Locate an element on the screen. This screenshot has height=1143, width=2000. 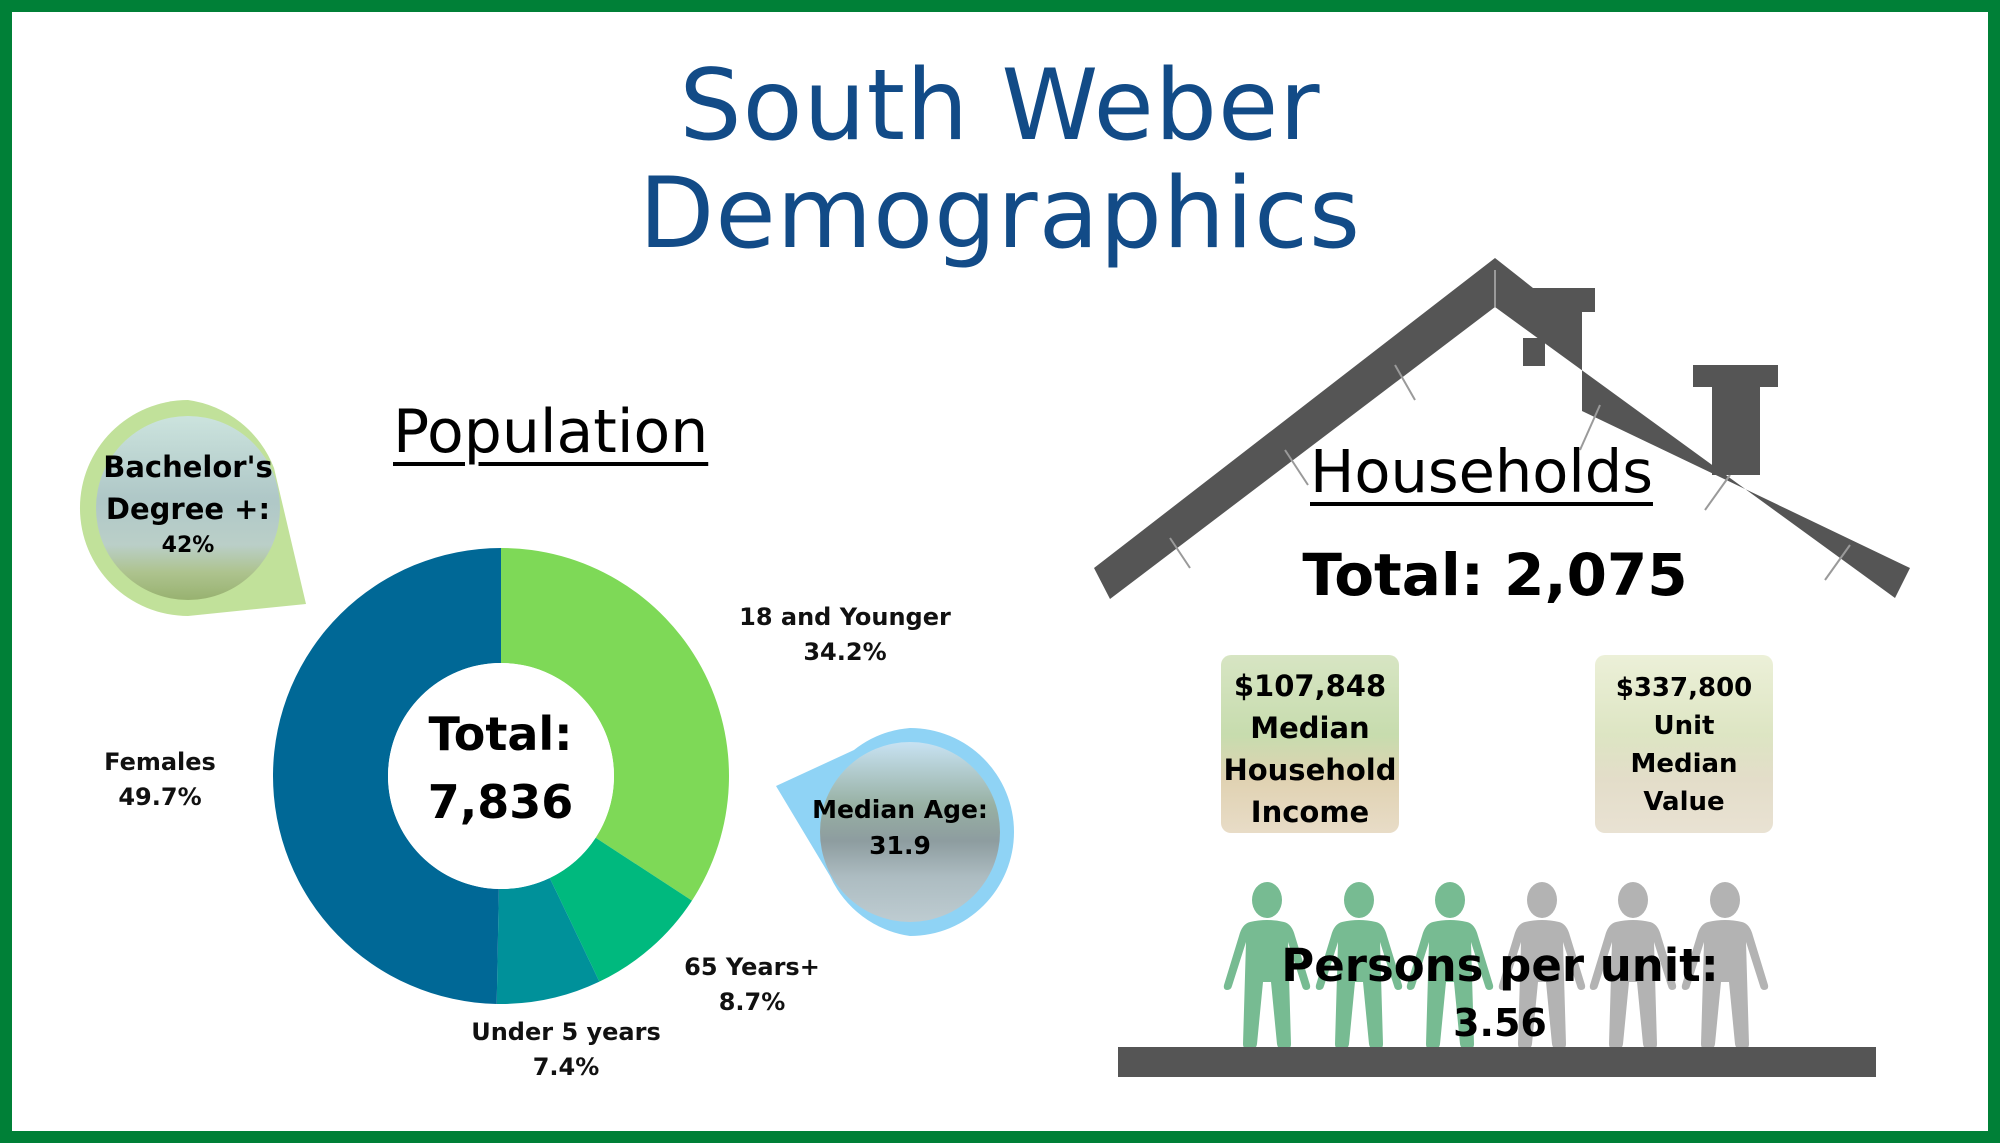
households-total: Total: 2,075 is located at coordinates (1495, 575).